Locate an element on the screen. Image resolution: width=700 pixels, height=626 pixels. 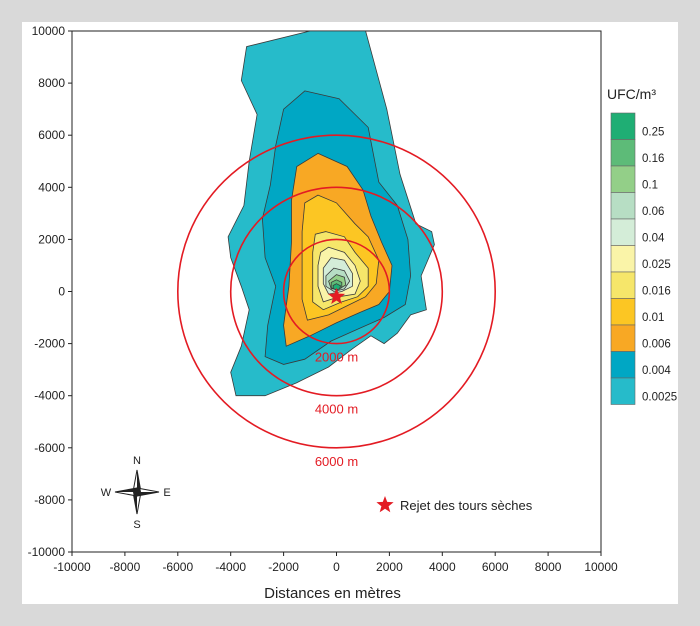
y-tick-label: 4000 is located at coordinates (51, 187).